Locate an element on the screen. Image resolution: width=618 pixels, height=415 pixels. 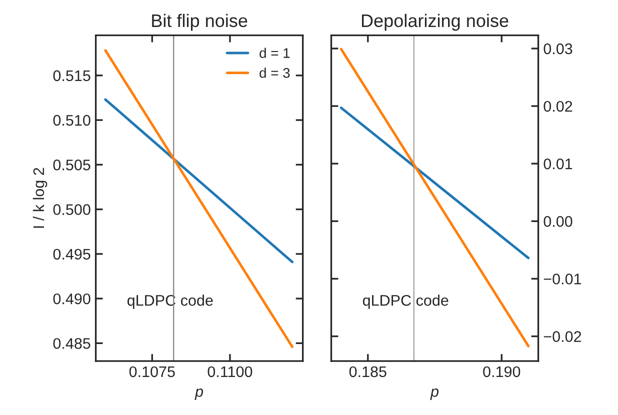
y-tick-label: 0.02 is located at coordinates (558, 106).